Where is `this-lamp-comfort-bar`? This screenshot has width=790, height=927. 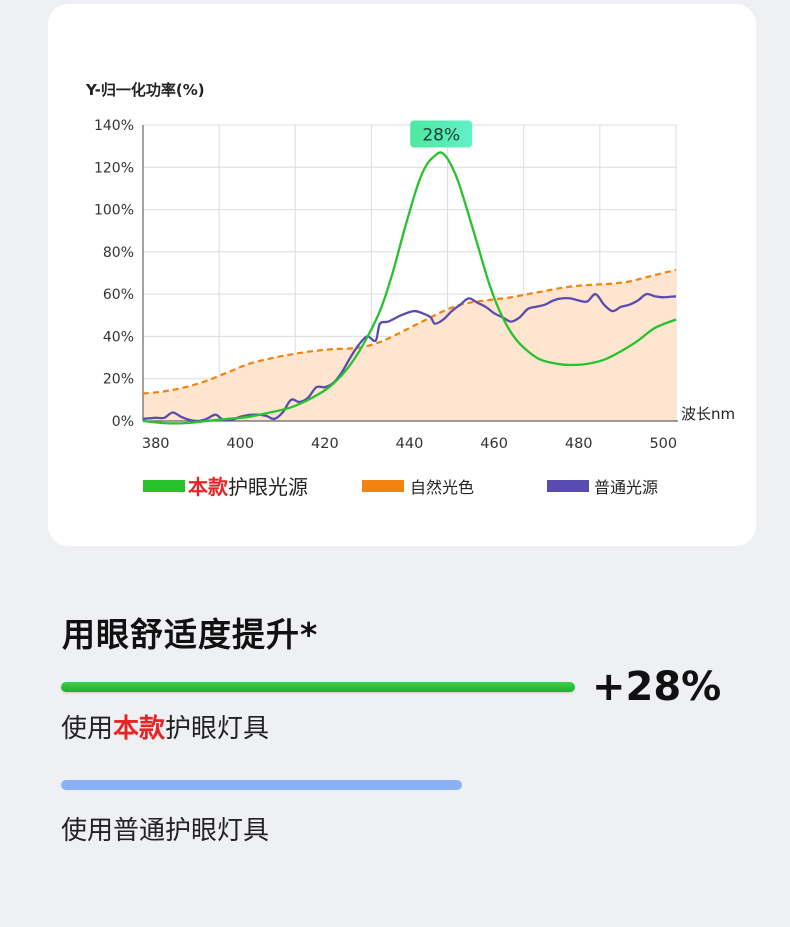
this-lamp-comfort-bar is located at coordinates (318, 687).